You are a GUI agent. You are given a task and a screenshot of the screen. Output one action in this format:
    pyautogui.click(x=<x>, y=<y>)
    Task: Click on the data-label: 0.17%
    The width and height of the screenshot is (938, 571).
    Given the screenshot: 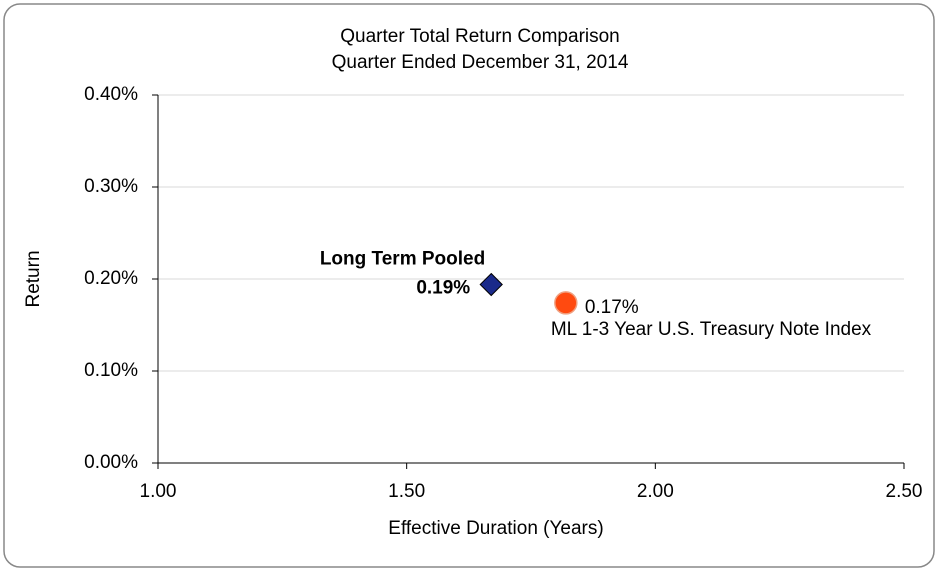 What is the action you would take?
    pyautogui.click(x=612, y=307)
    